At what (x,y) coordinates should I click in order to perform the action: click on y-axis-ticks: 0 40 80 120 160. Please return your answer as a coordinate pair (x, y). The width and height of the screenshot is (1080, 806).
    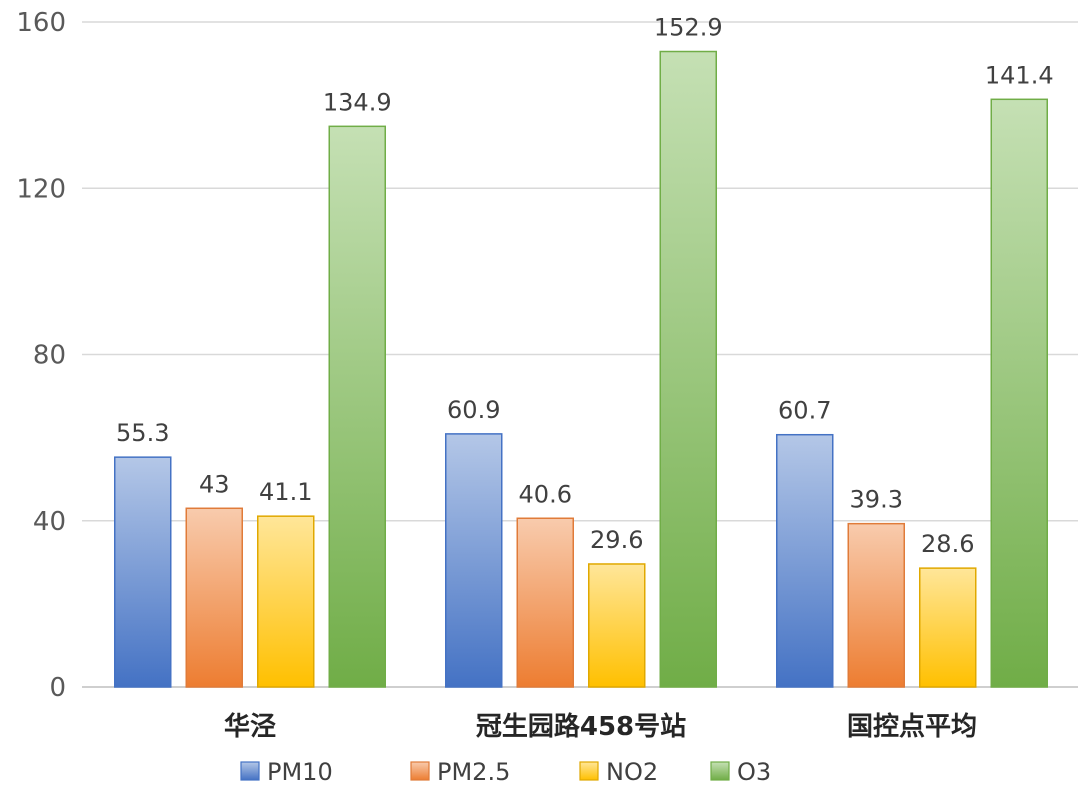
    Looking at the image, I should click on (41, 355).